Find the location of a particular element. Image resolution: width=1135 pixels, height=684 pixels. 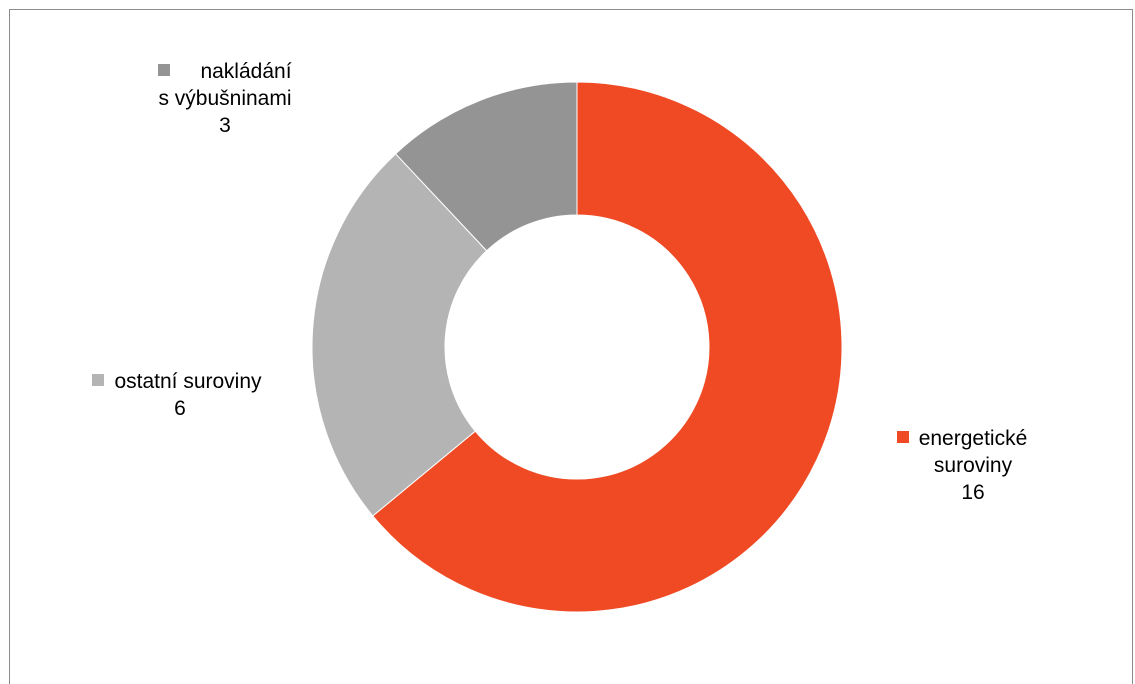

label-line-2: suroviny is located at coordinates (973, 465).